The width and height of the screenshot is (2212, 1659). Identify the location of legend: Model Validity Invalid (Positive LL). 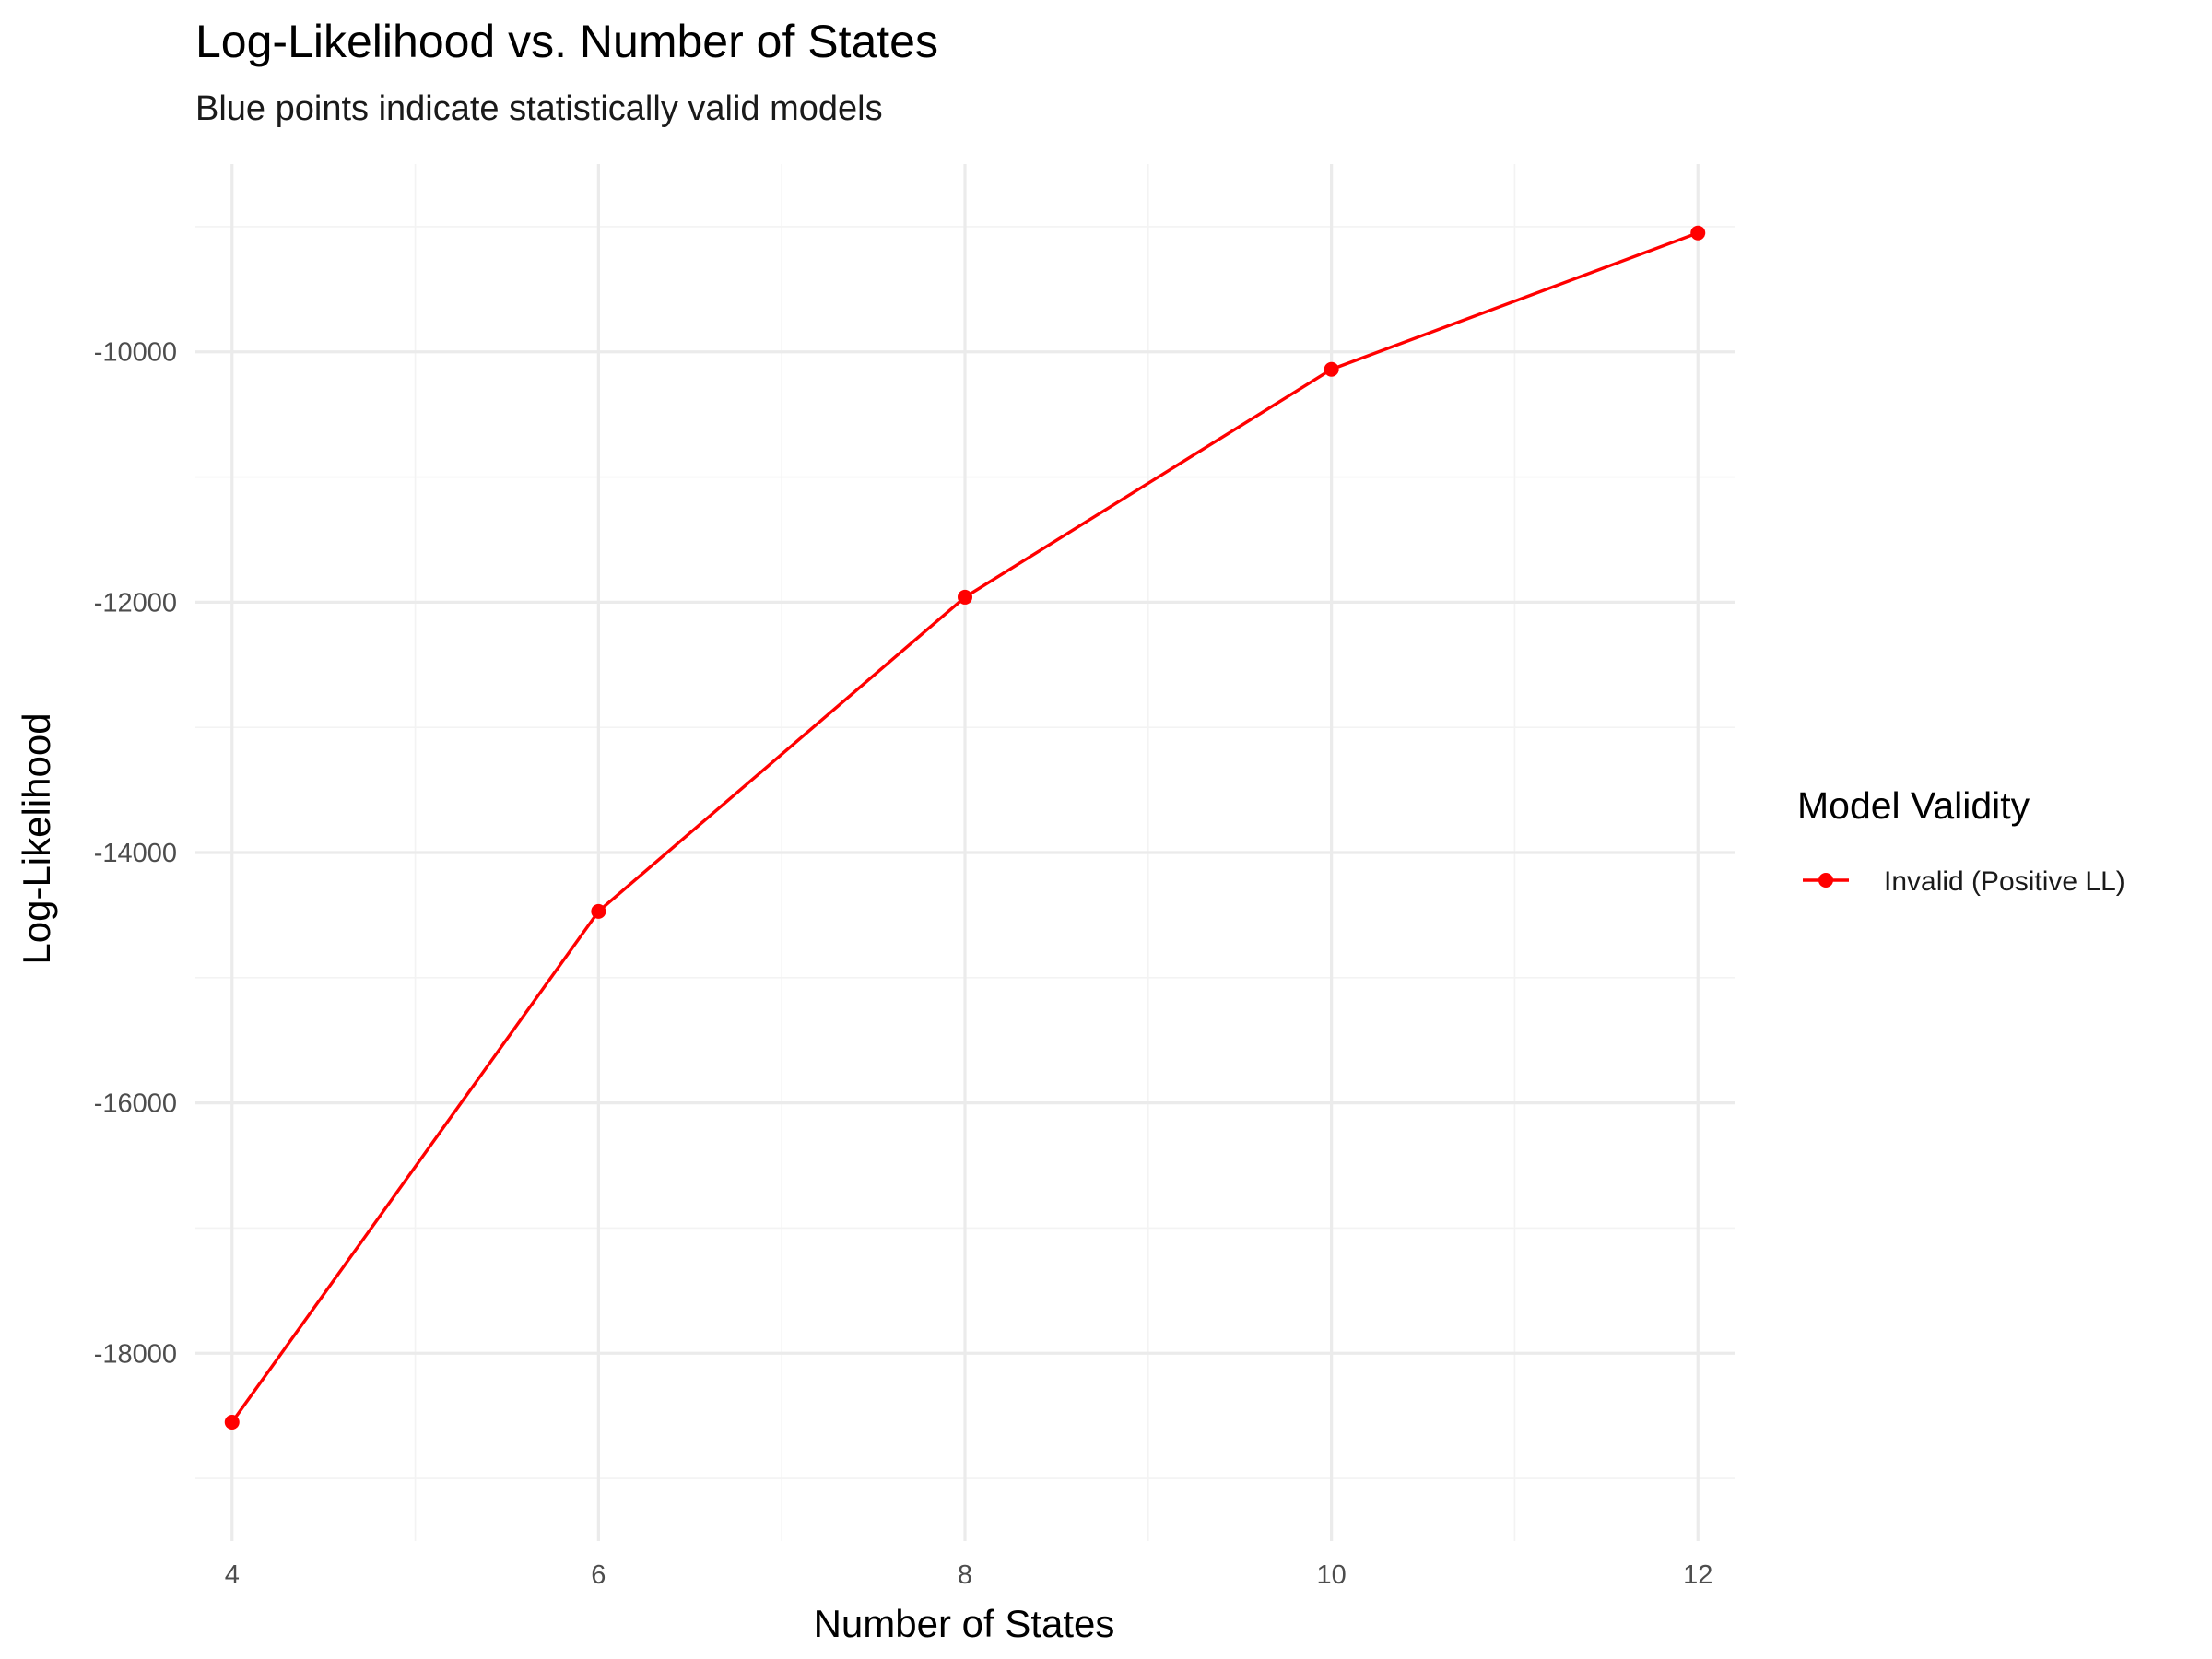
(1961, 840).